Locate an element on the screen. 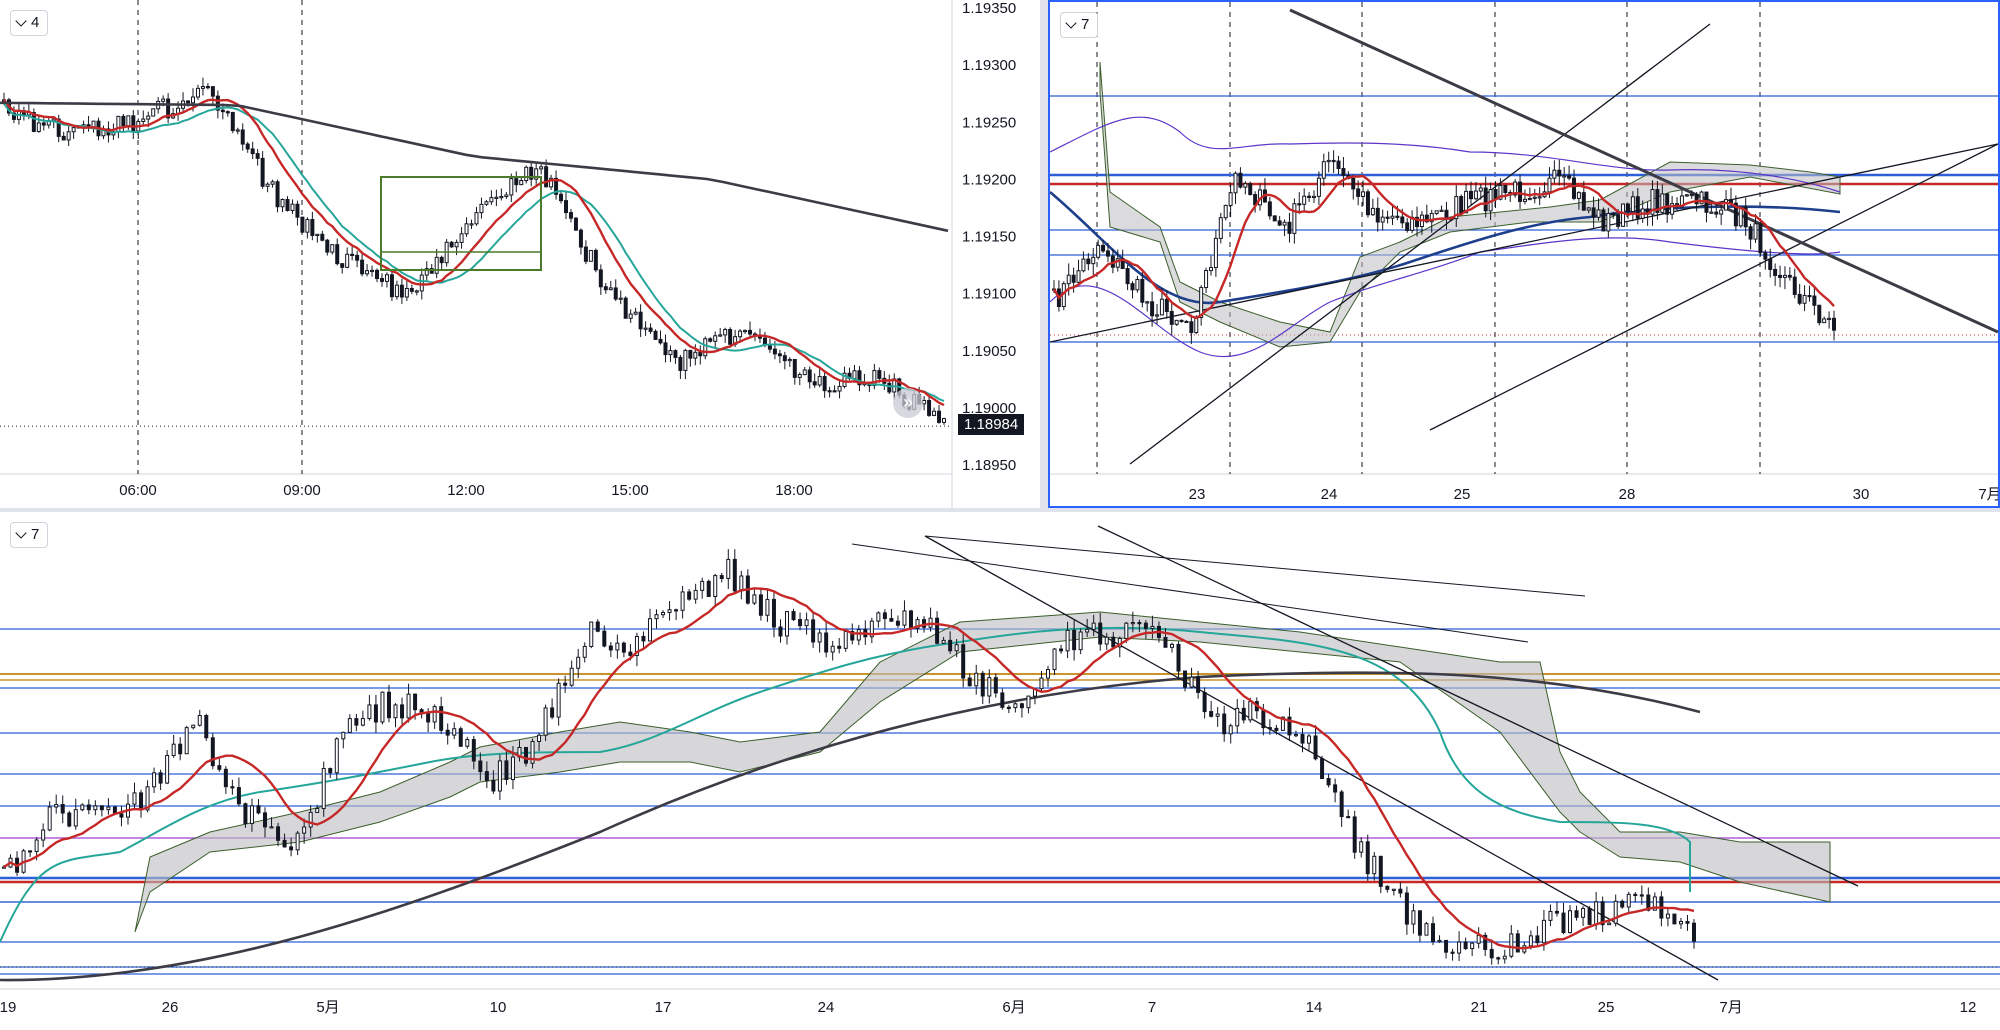  interval-dropdown: 4 is located at coordinates (29, 23).